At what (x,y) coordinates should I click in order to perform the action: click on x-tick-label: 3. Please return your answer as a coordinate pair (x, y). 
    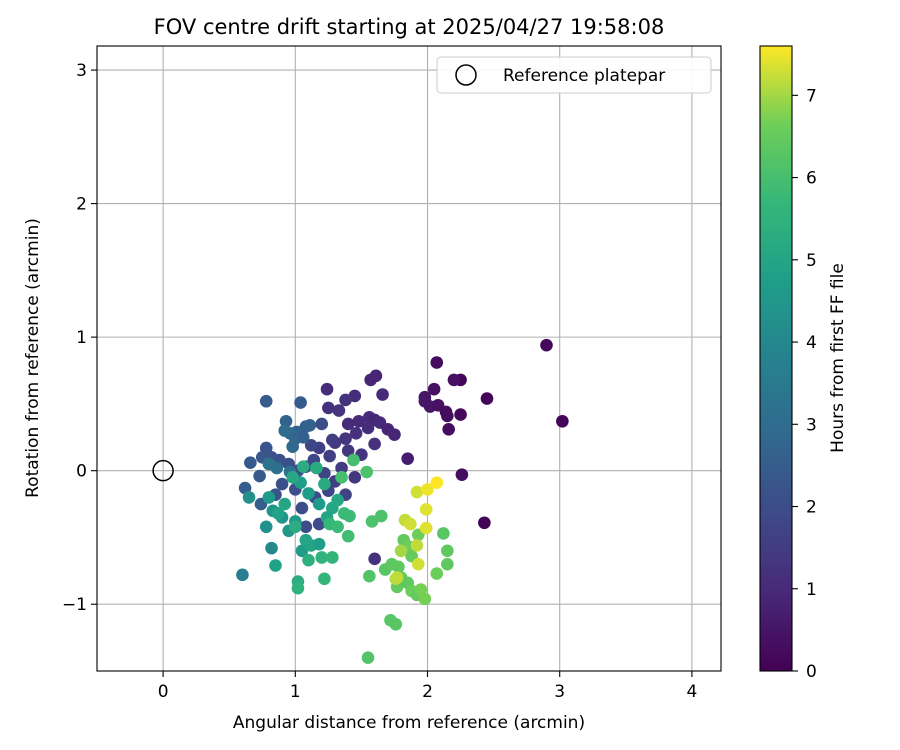
    Looking at the image, I should click on (559, 692).